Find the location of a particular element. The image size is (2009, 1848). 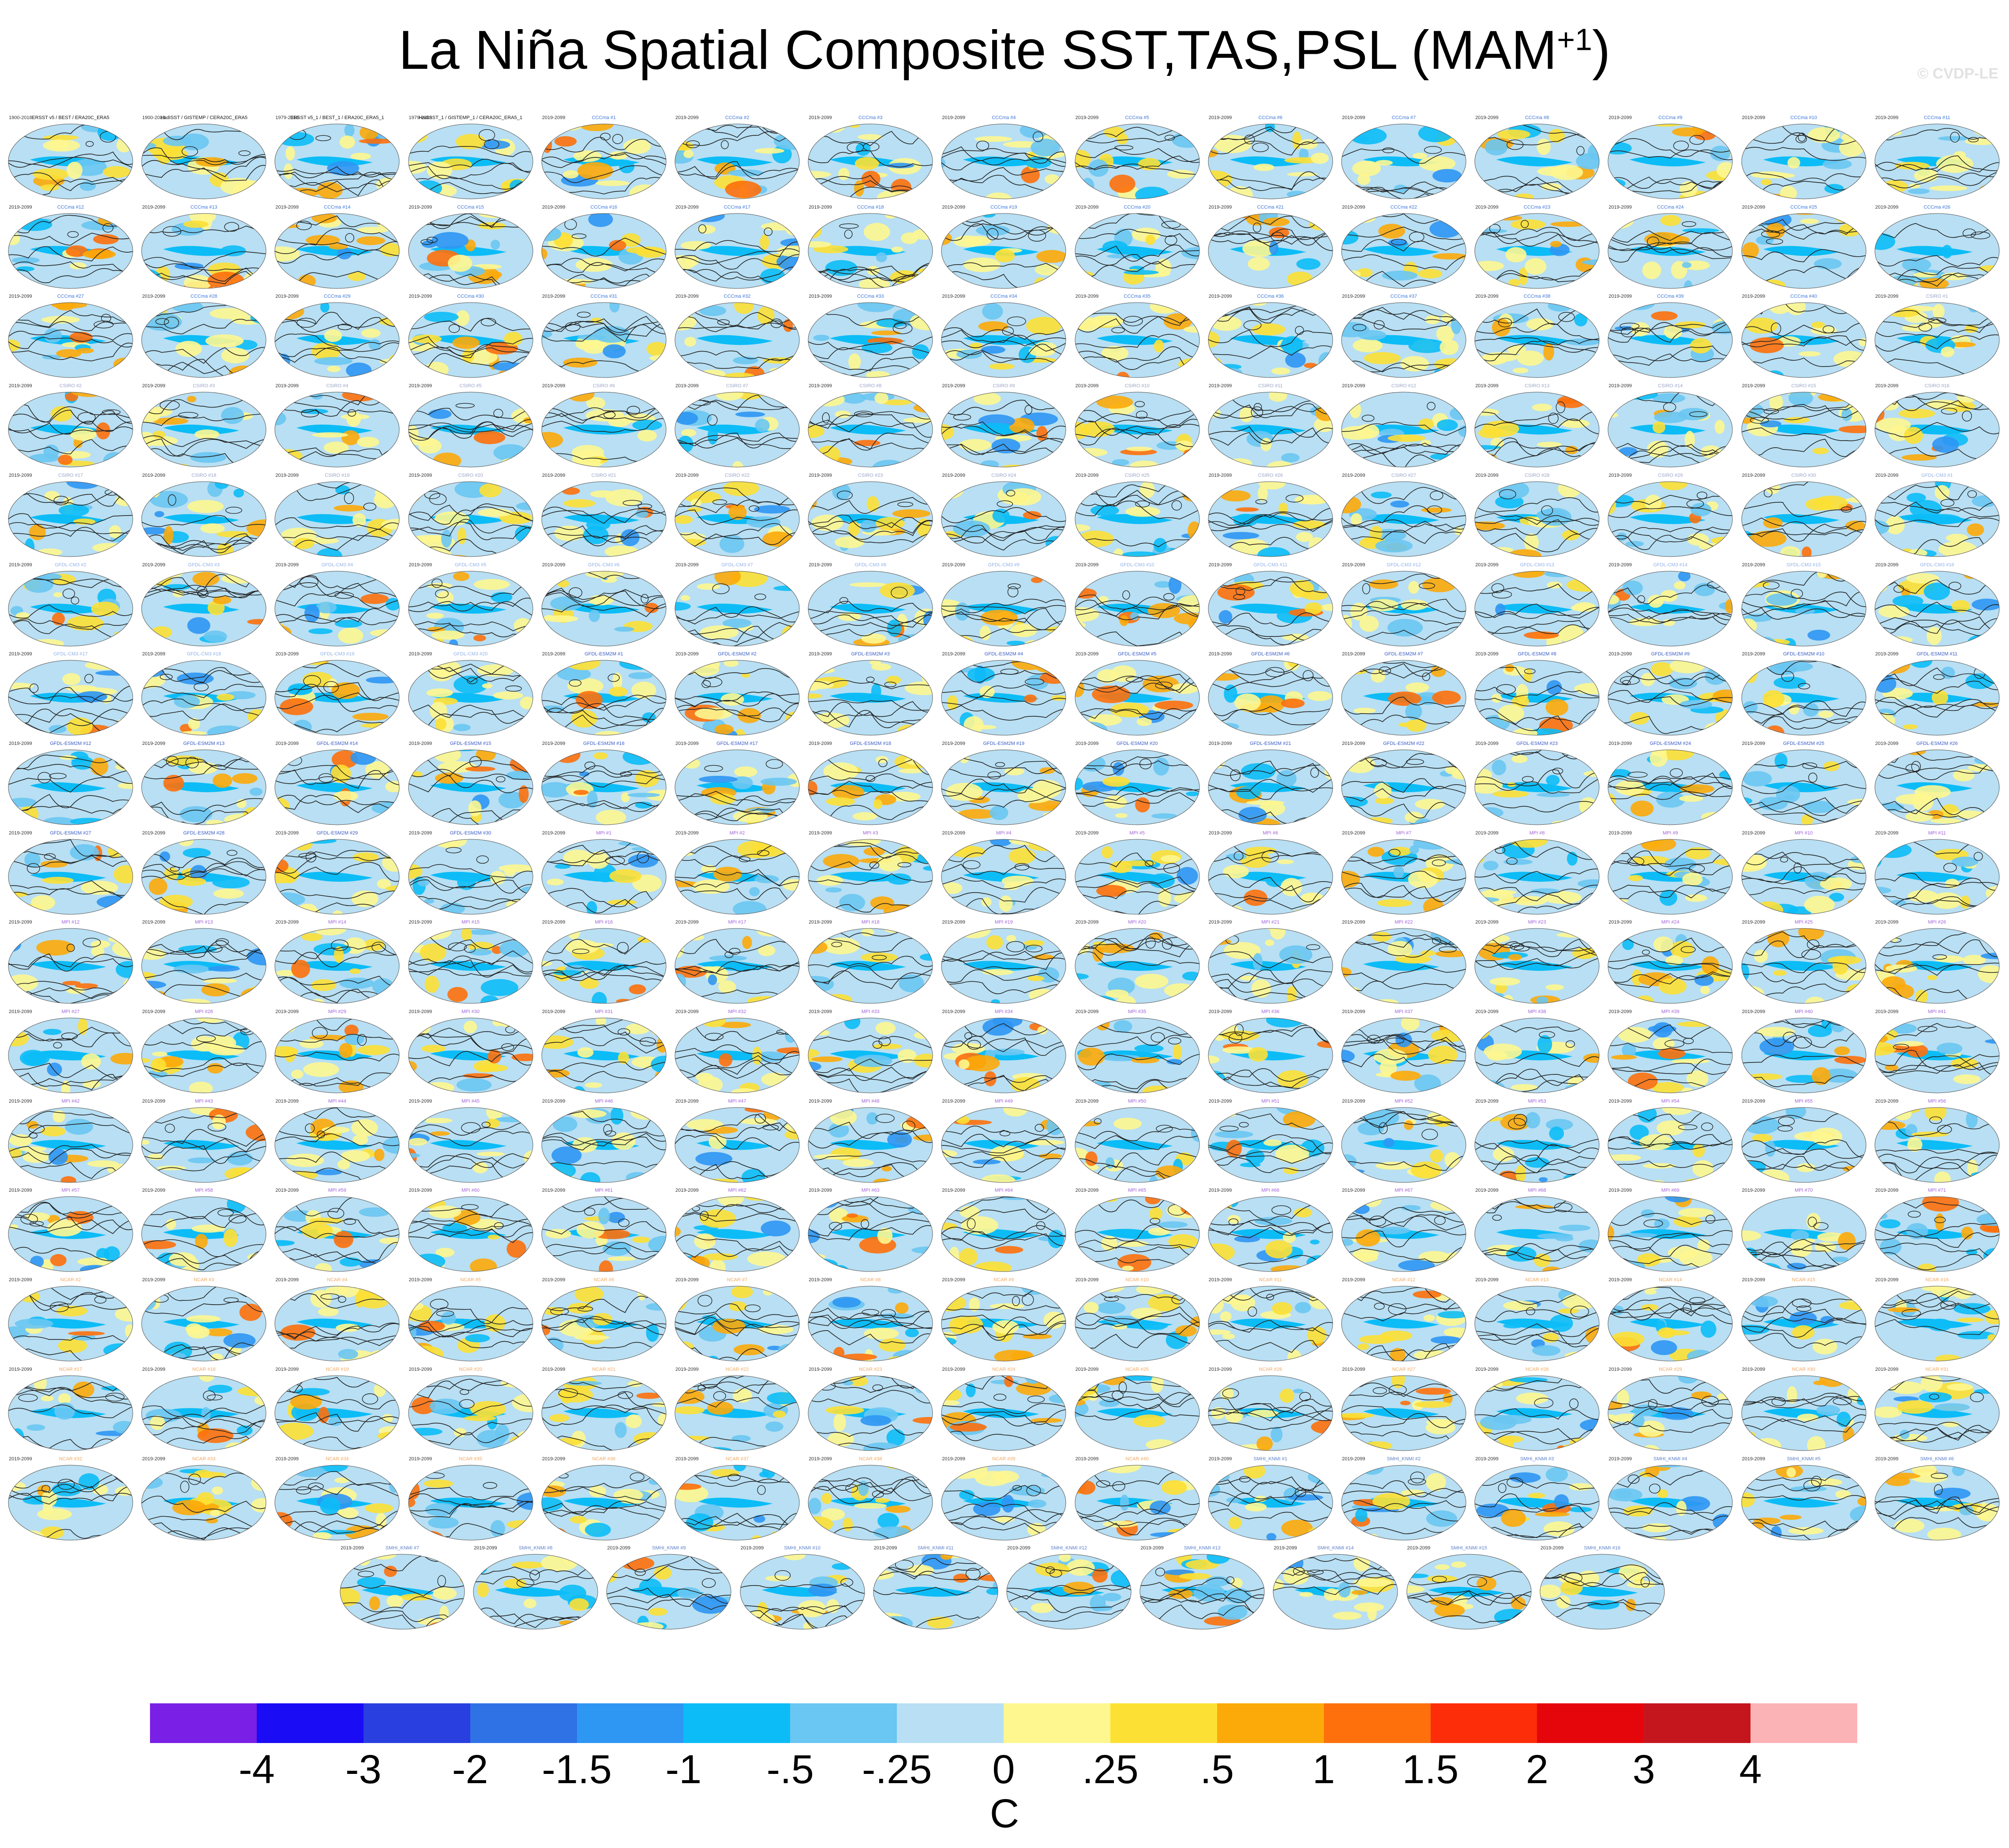

panel-header: 2019-2099 NCAR #34 is located at coordinates (337, 1460).